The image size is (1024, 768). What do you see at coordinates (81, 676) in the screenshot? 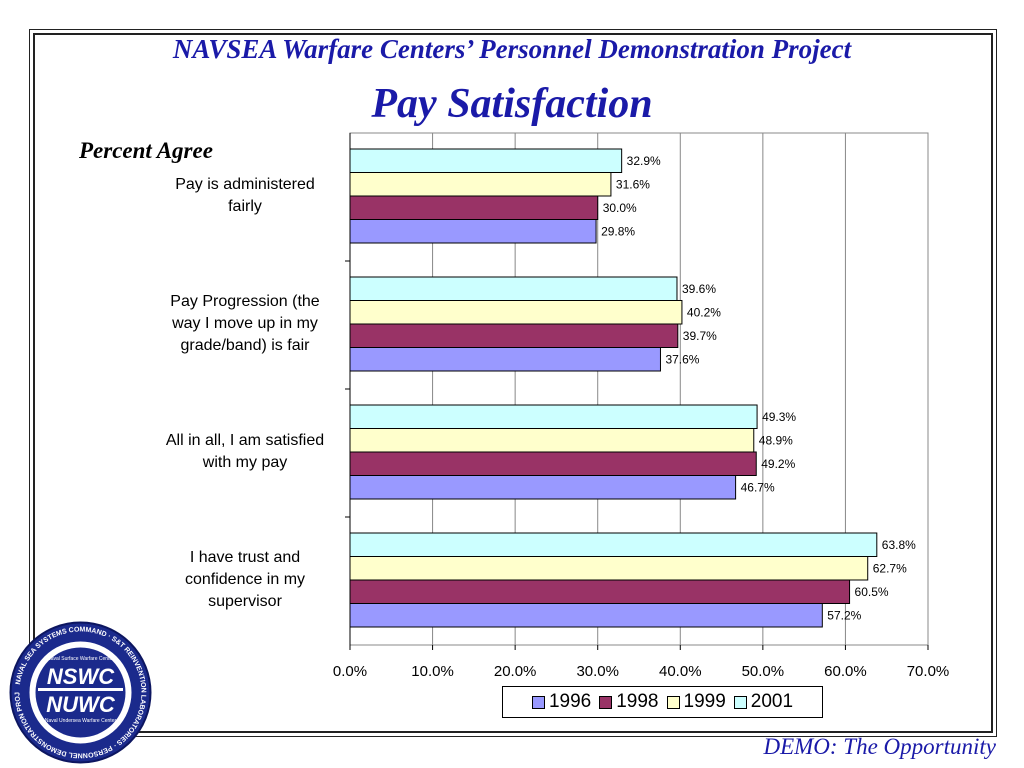
I see `logo-nswc-text: NSWC` at bounding box center [81, 676].